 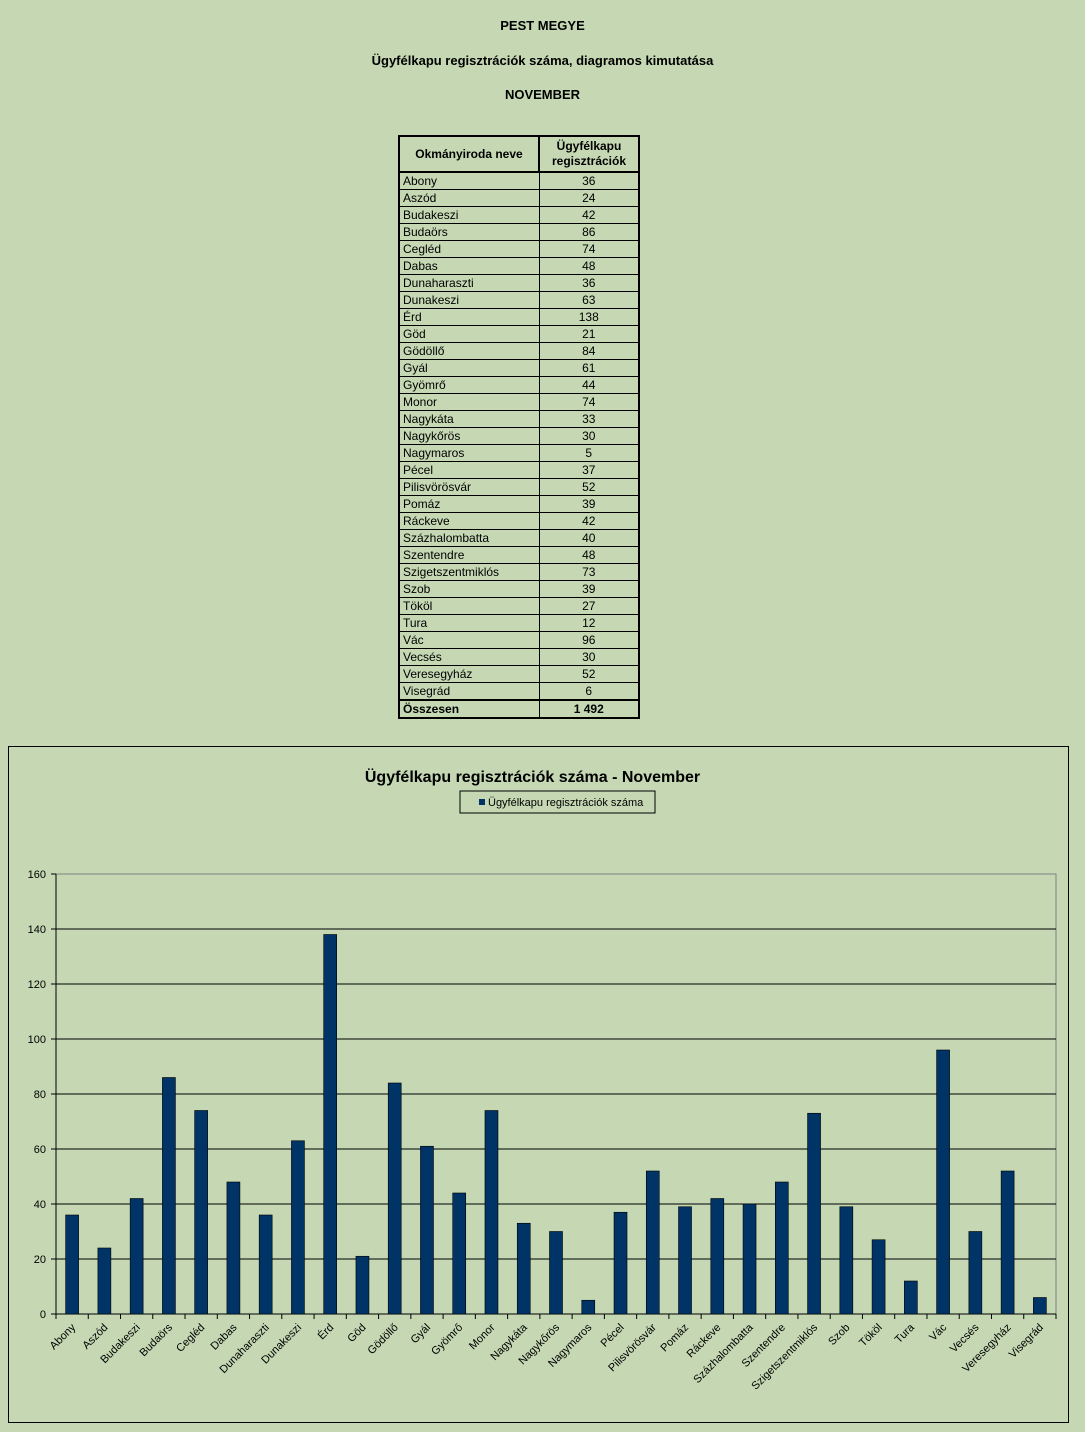 I want to click on registration-count-cell: 21, so click(x=589, y=334).